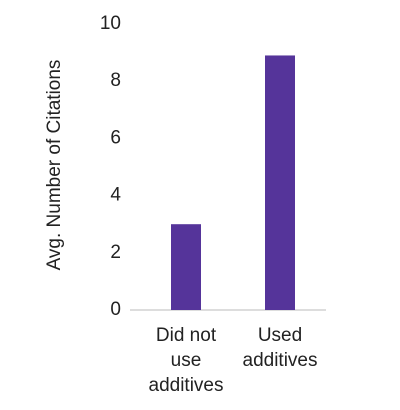 Image resolution: width=400 pixels, height=410 pixels. What do you see at coordinates (110, 23) in the screenshot?
I see `y-tick-label: 10` at bounding box center [110, 23].